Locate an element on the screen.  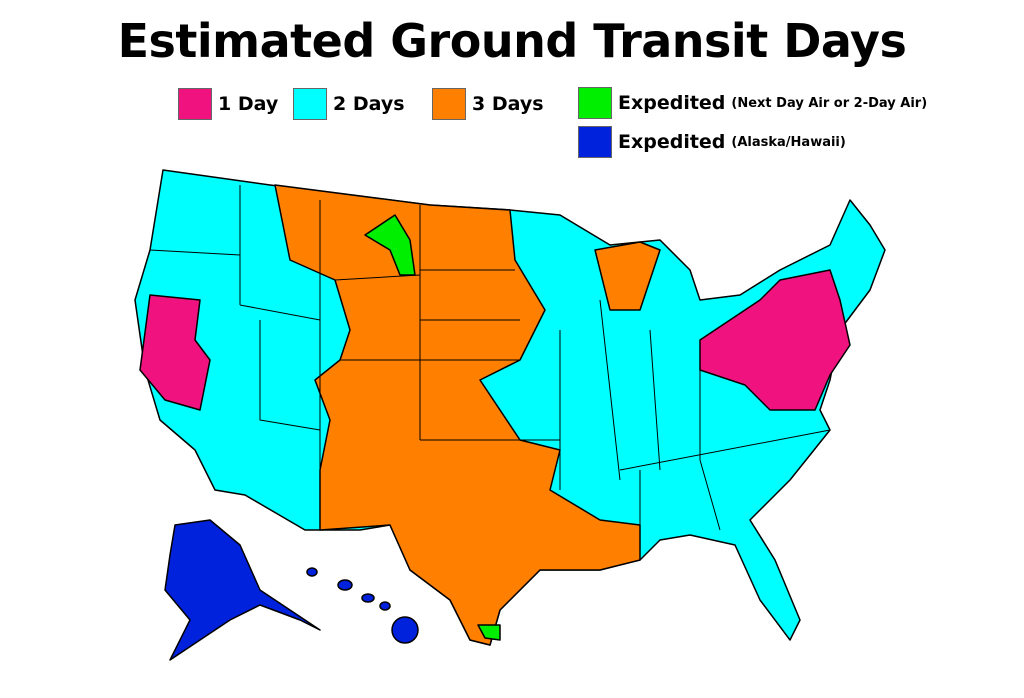
legend-expedited-air: Expedited (Next Day Air or 2-Day Air) is located at coordinates (752, 103).